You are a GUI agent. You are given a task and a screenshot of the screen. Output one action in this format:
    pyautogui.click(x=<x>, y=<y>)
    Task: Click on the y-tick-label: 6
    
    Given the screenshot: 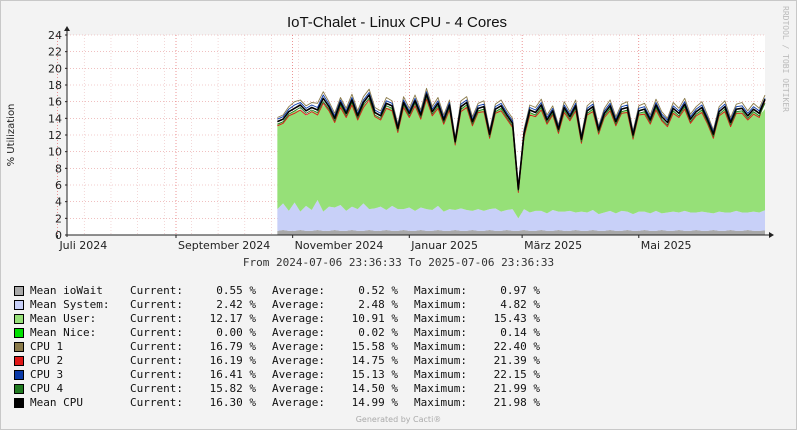 What is the action you would take?
    pyautogui.click(x=58, y=185)
    